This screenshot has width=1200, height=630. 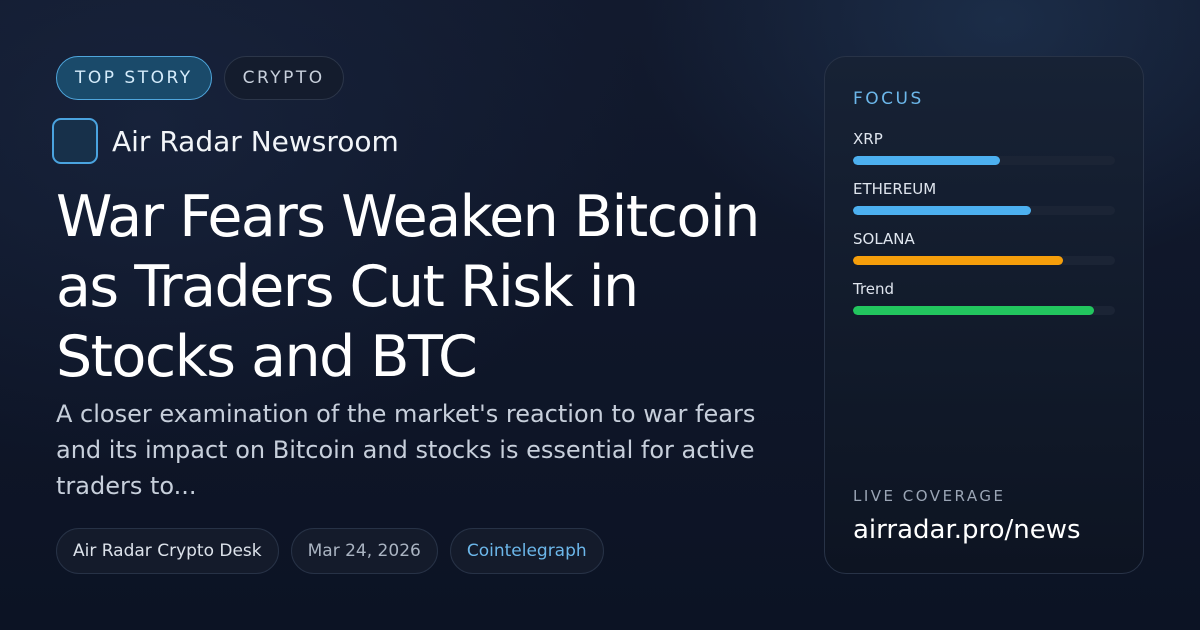 I want to click on tag-list: TOP STORY CRYPTO, so click(x=200, y=78).